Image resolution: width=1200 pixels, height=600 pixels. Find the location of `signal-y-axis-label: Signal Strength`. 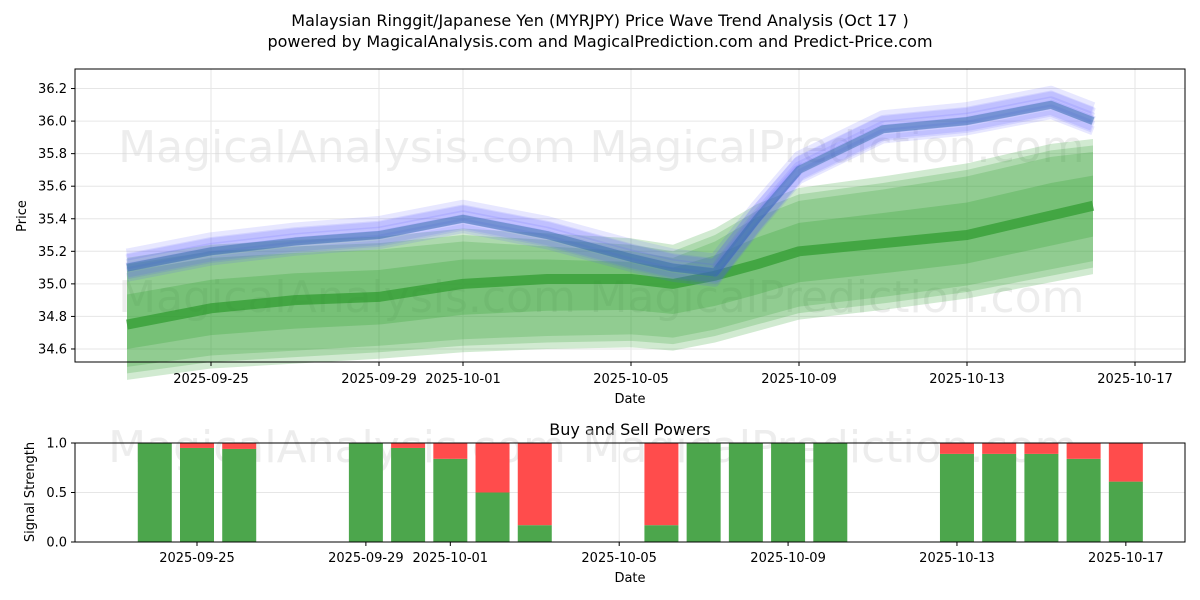

signal-y-axis-label: Signal Strength is located at coordinates (30, 492).